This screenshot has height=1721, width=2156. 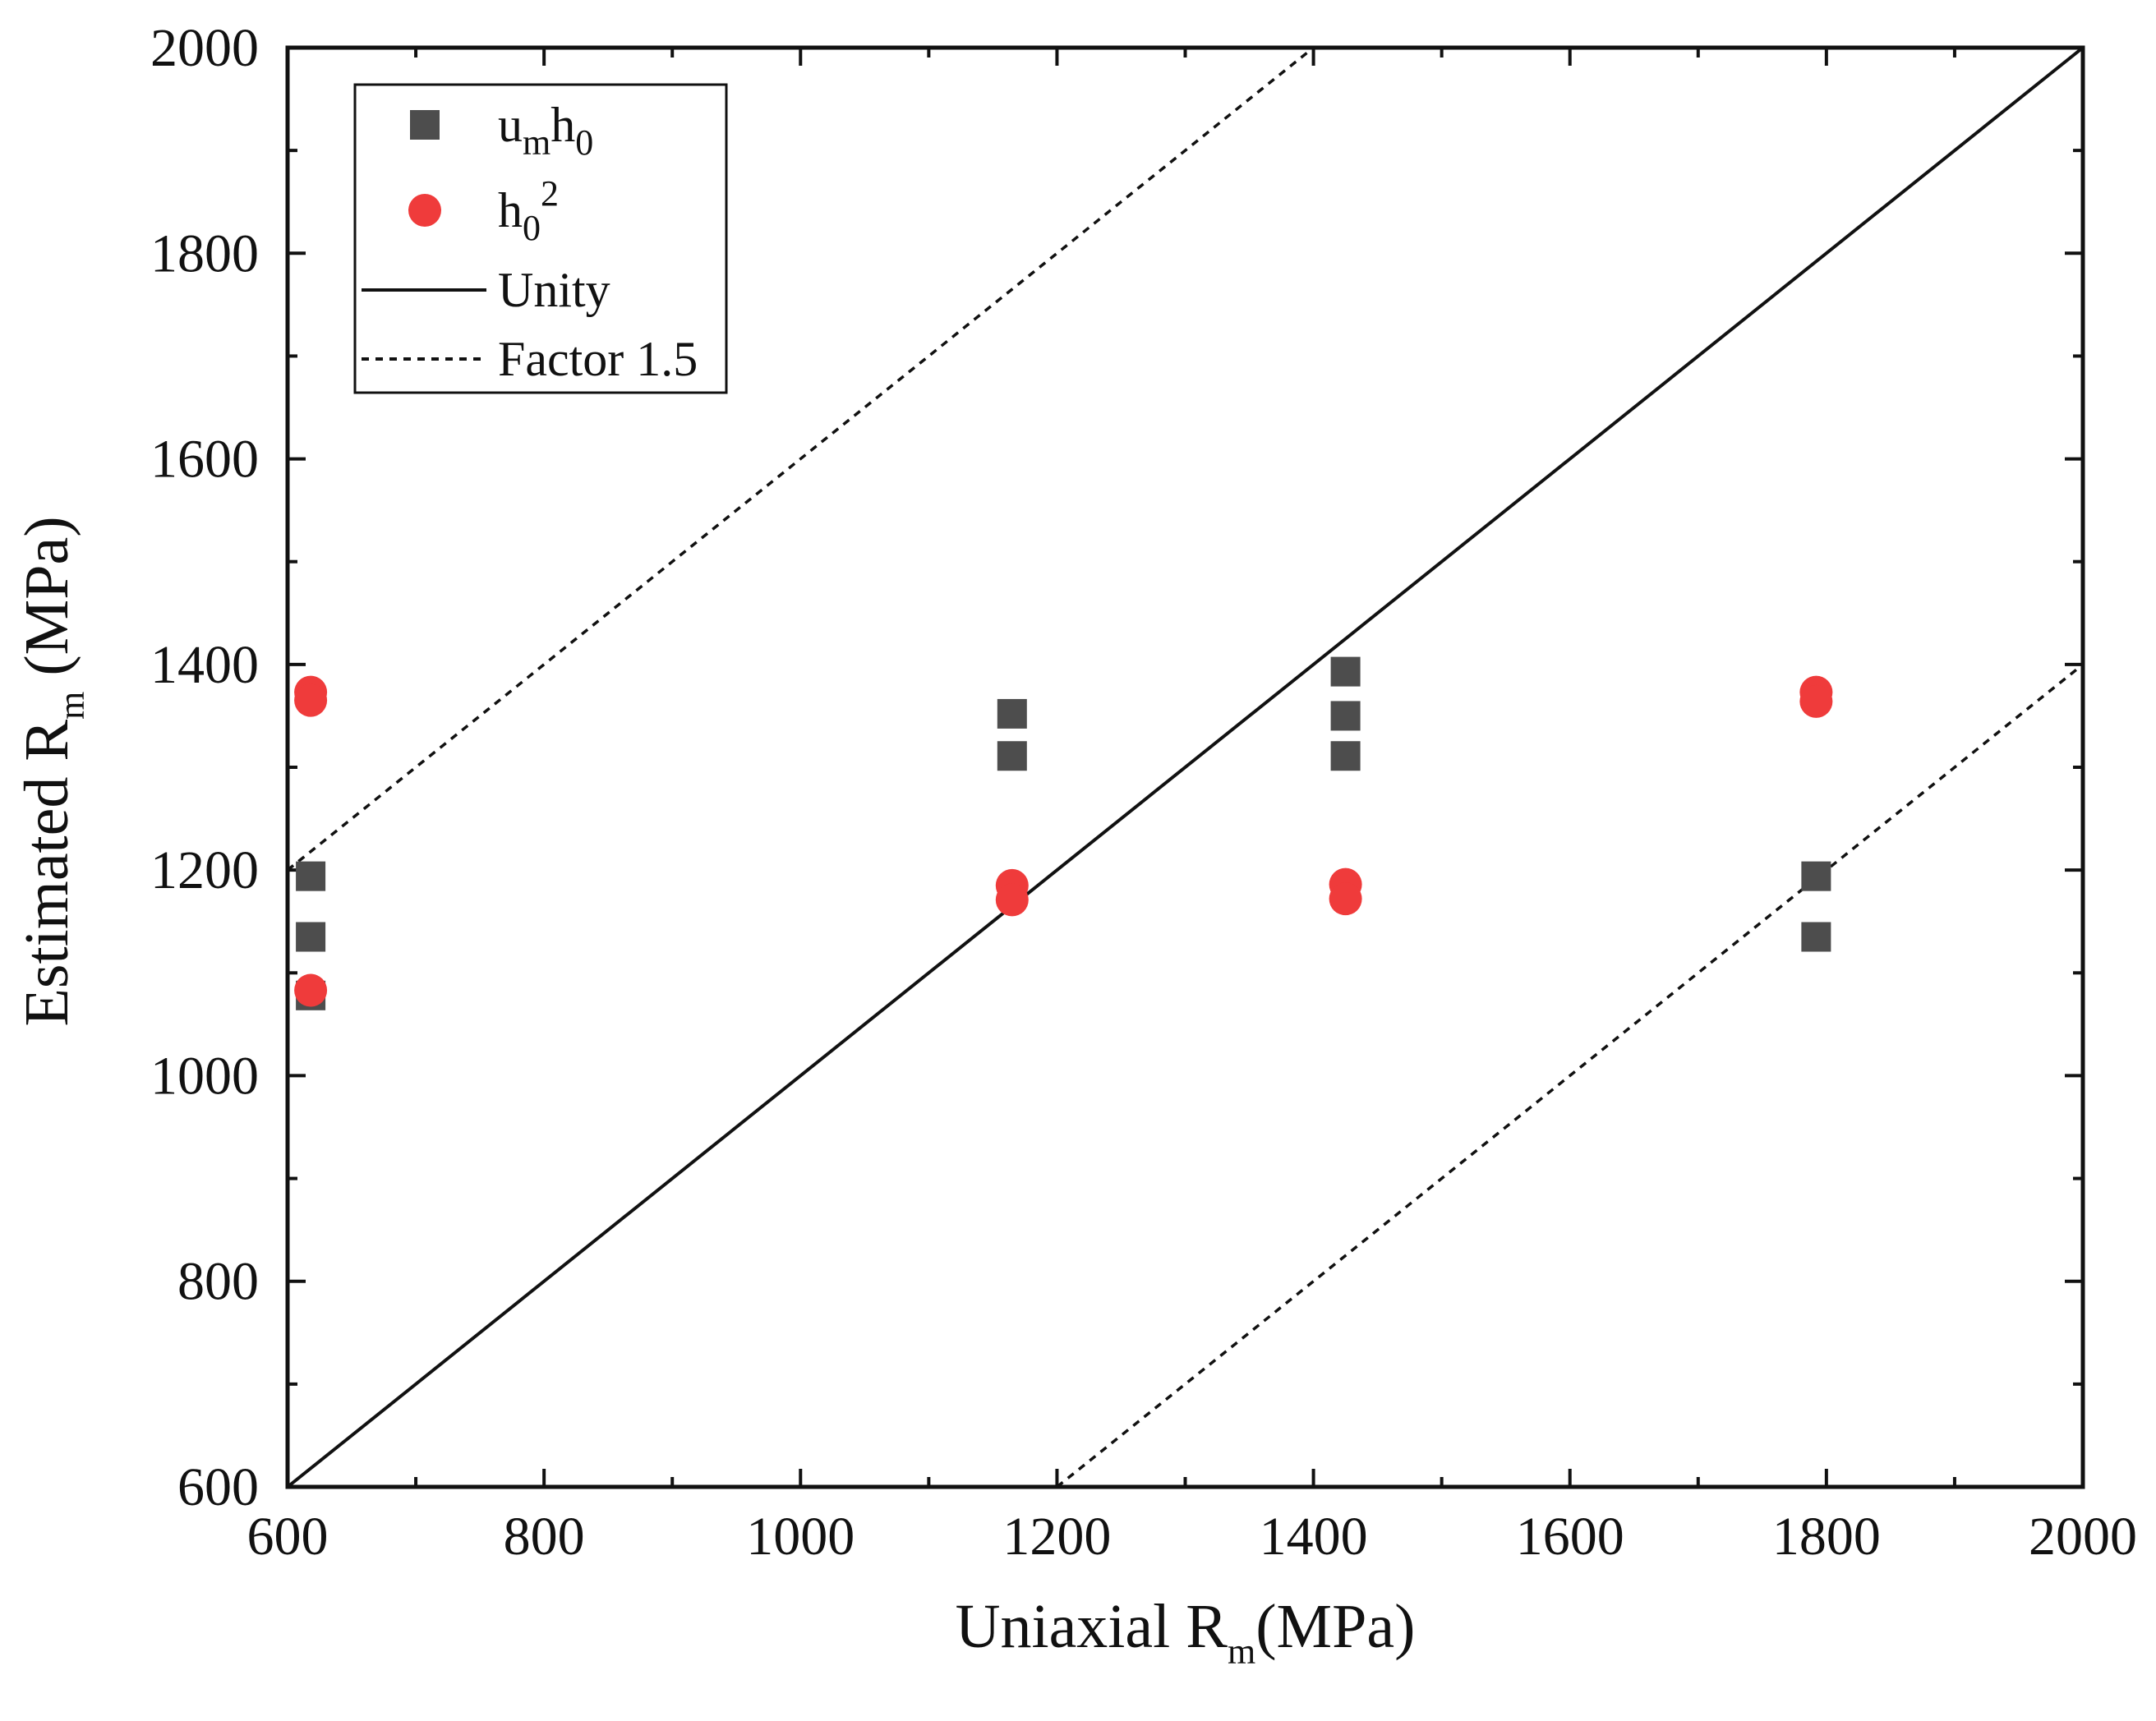 I want to click on y-tick-label: 600, so click(x=218, y=1487).